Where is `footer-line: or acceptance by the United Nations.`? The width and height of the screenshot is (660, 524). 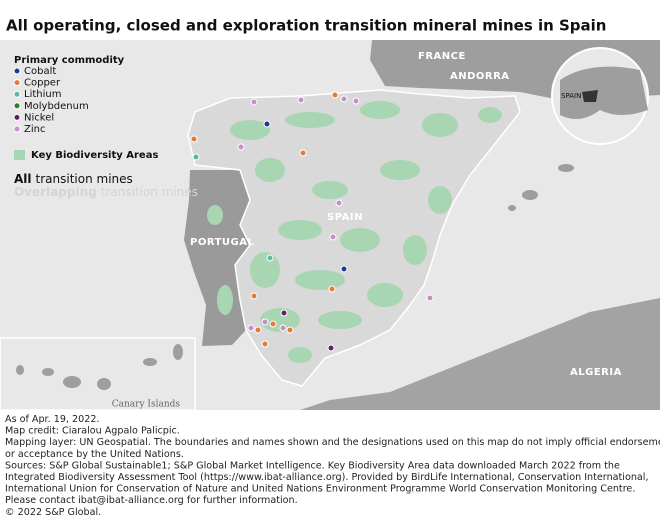
footer-line: or acceptance by the United Nations. is located at coordinates (94, 454).